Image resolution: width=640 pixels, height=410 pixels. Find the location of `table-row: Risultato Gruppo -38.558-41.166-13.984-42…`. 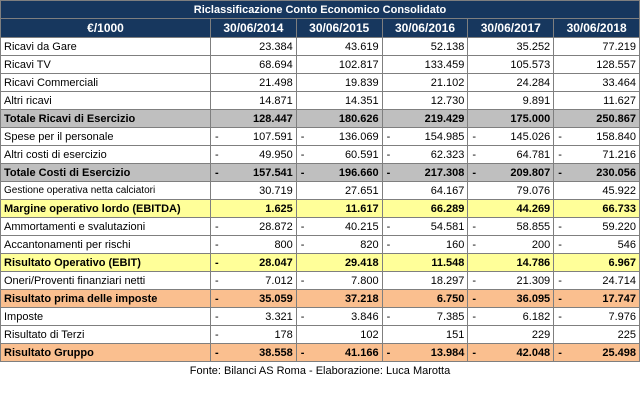

table-row: Risultato Gruppo -38.558-41.166-13.984-42… is located at coordinates (320, 352).